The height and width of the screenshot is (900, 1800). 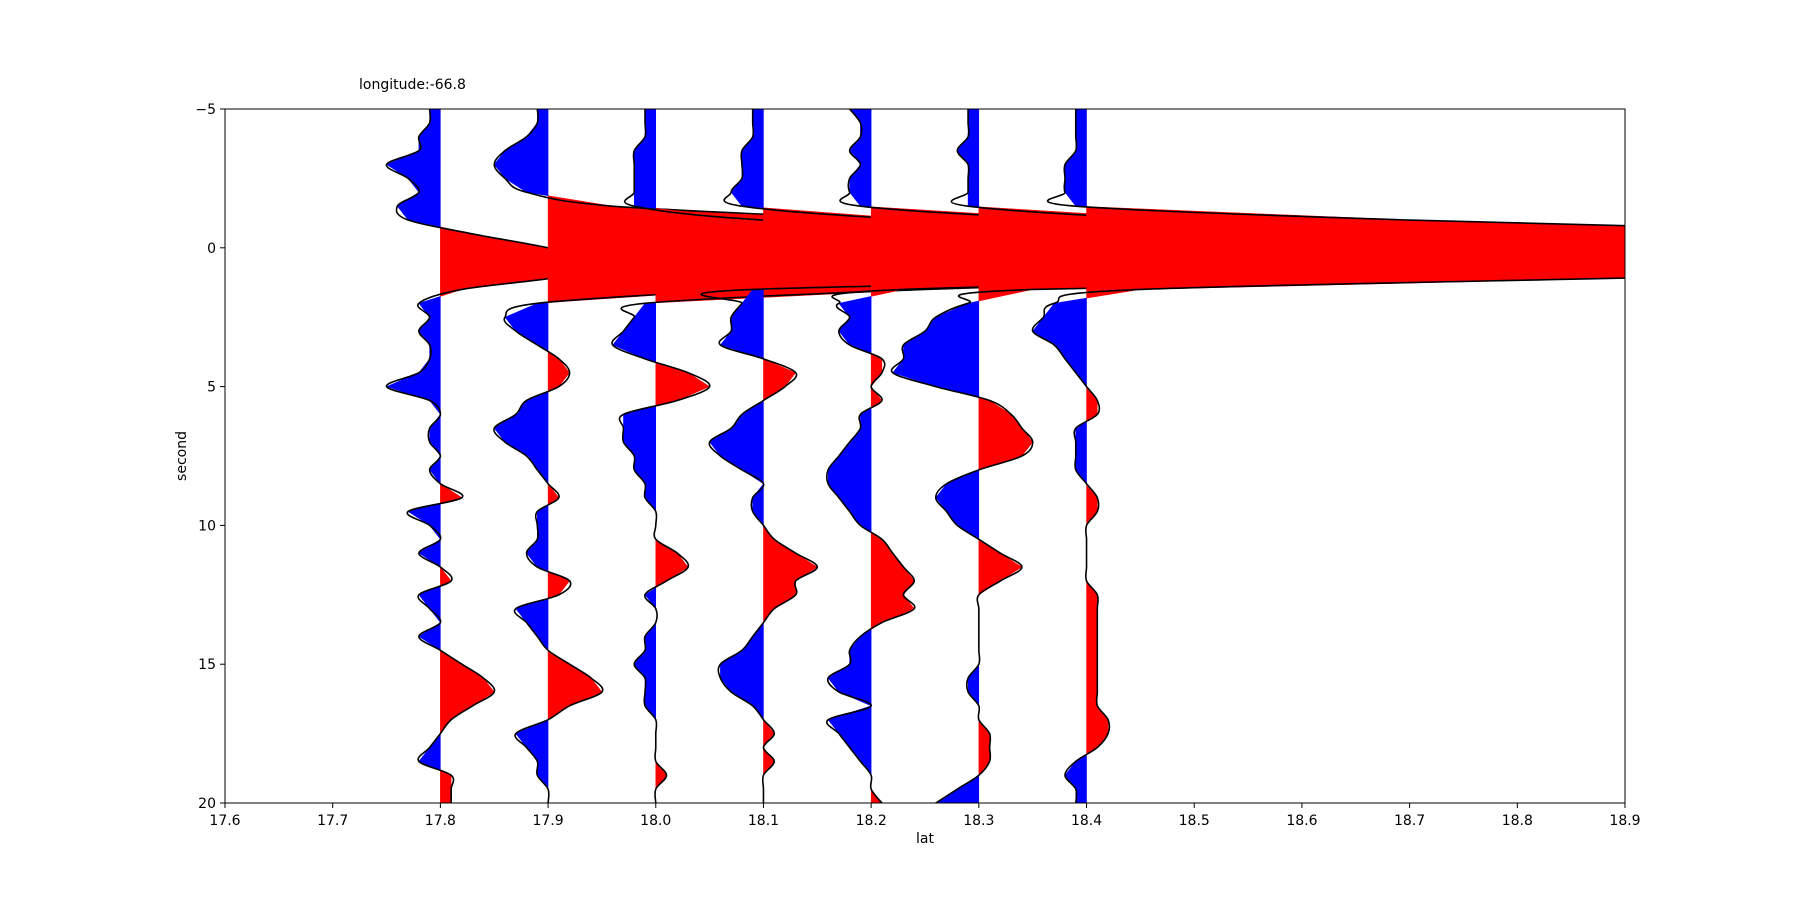 What do you see at coordinates (207, 804) in the screenshot?
I see `y-tick-label: 20` at bounding box center [207, 804].